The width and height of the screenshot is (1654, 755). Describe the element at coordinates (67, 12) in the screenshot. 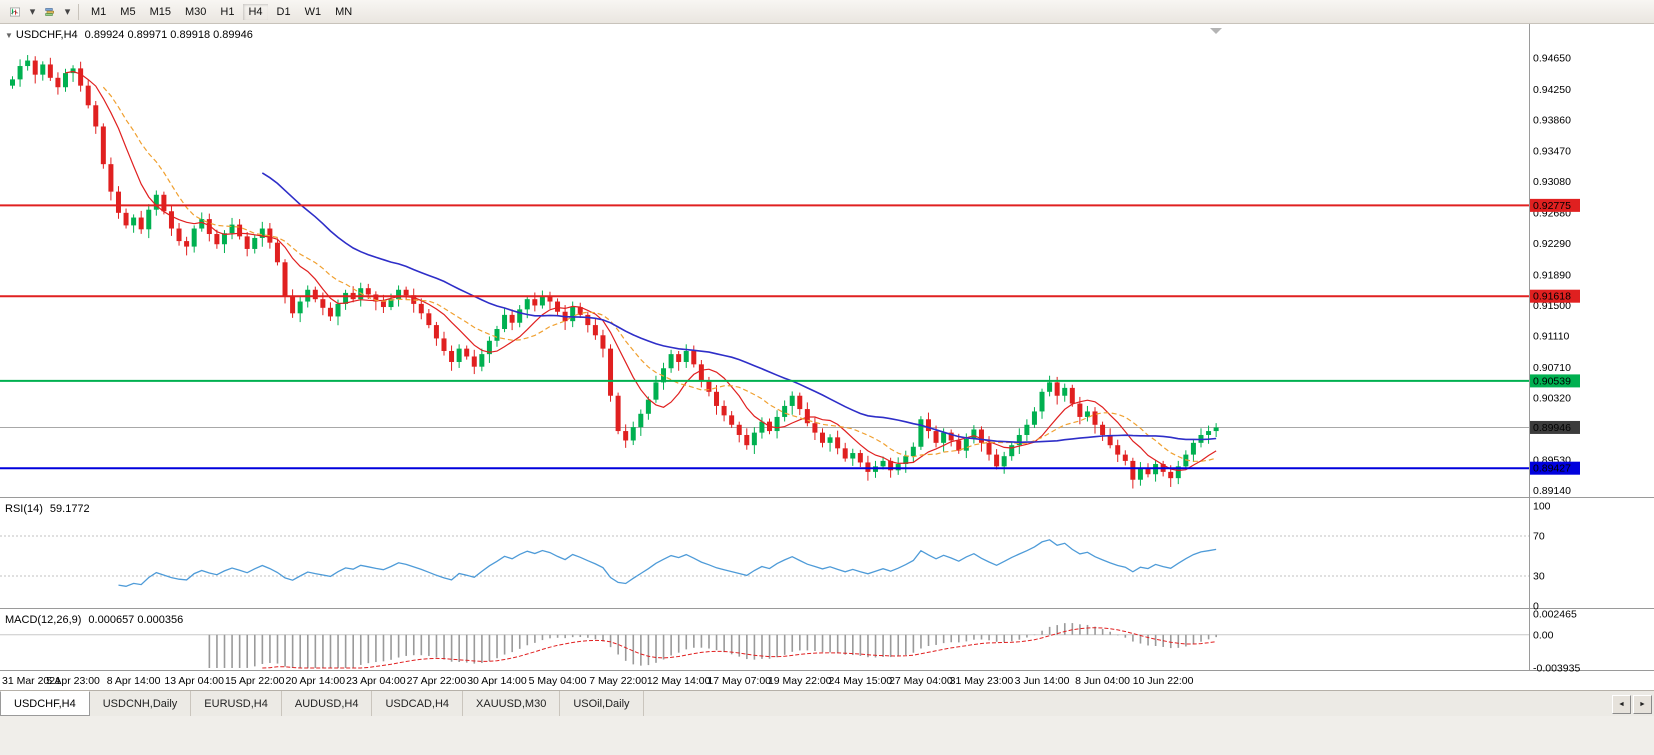

I see `indicators-caret-icon: ▾` at that location.